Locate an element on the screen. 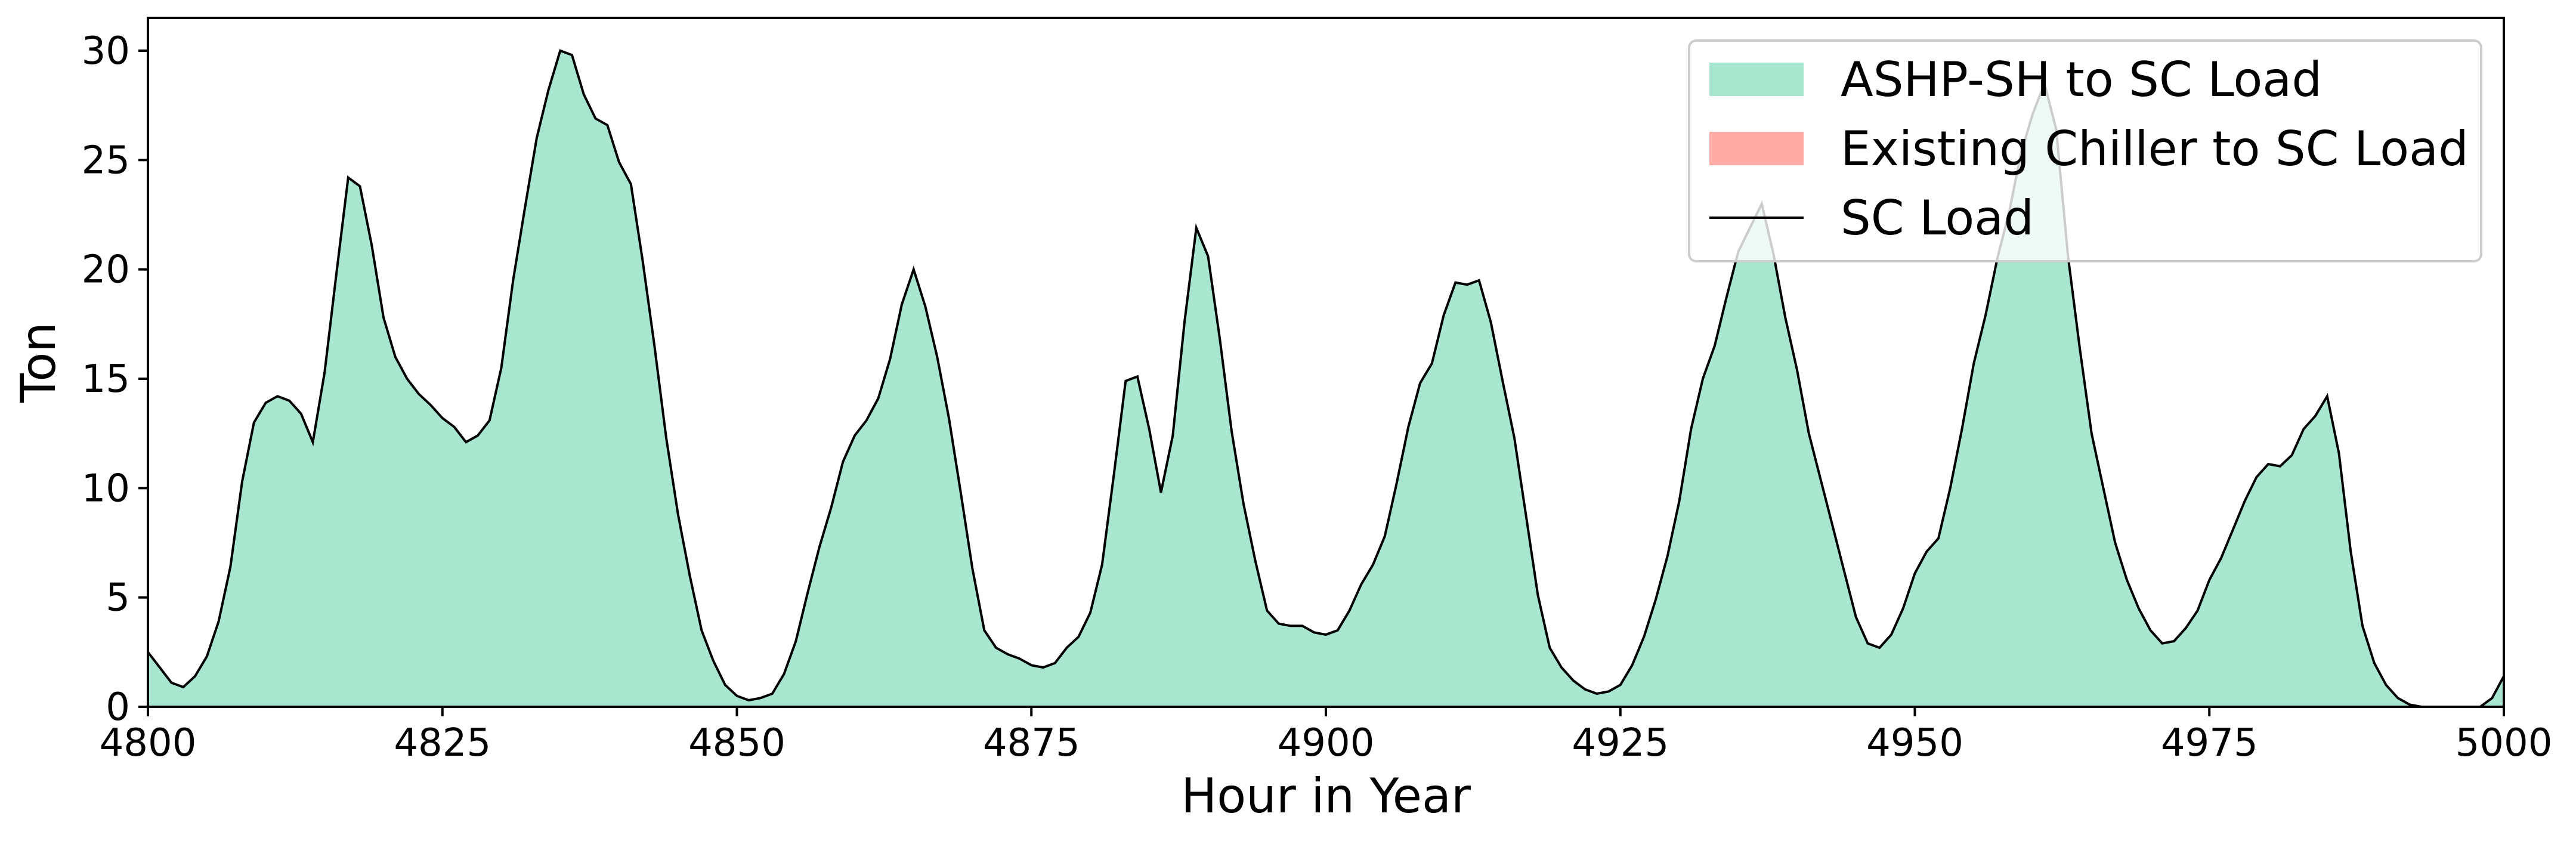 Image resolution: width=2576 pixels, height=841 pixels. y-tick-label: 0 is located at coordinates (118, 707).